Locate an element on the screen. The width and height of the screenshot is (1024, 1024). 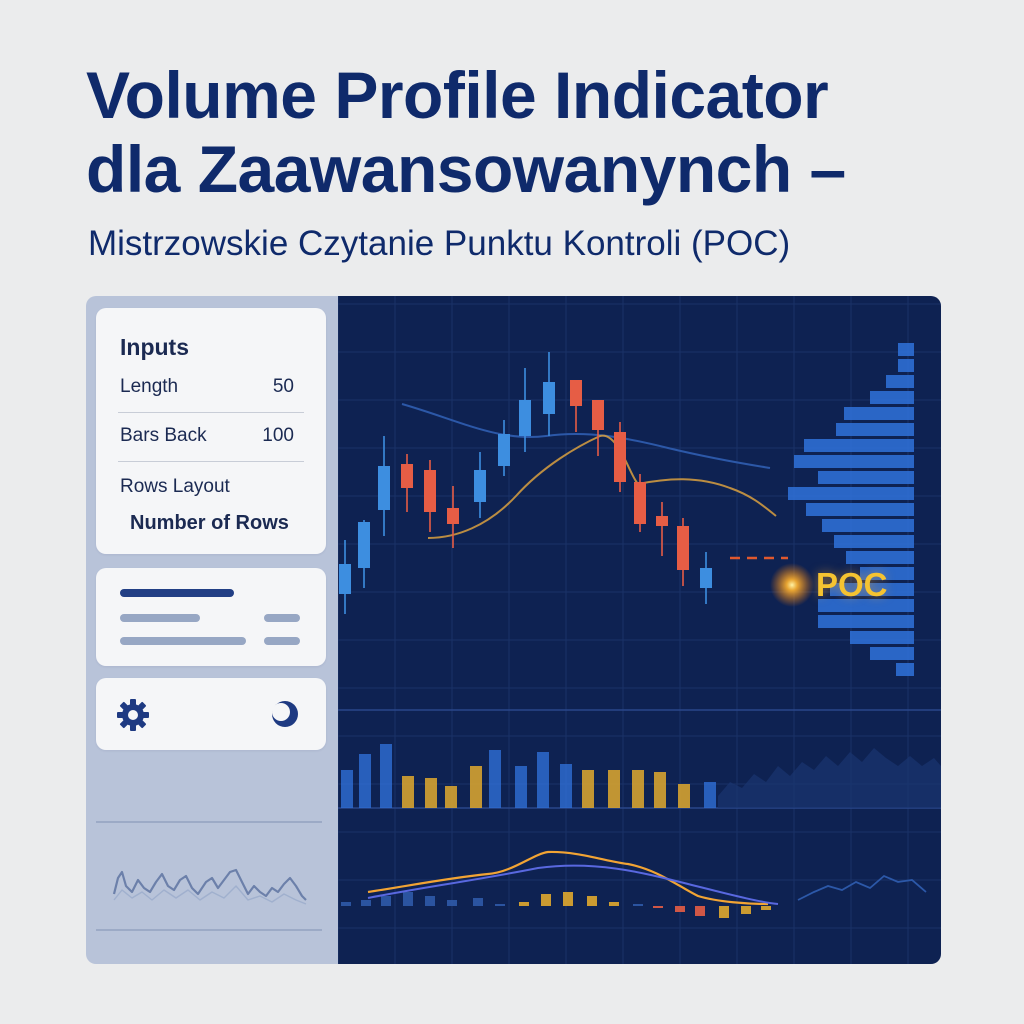
oscillator-fast-line is located at coordinates (573, 884).